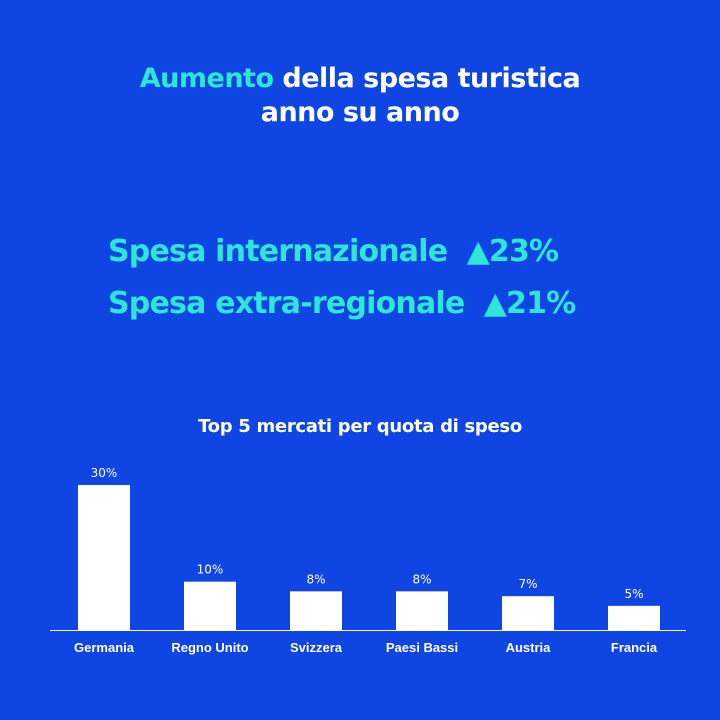 Image resolution: width=720 pixels, height=720 pixels. I want to click on x-tick-label-1: Regno Unito, so click(209, 647).